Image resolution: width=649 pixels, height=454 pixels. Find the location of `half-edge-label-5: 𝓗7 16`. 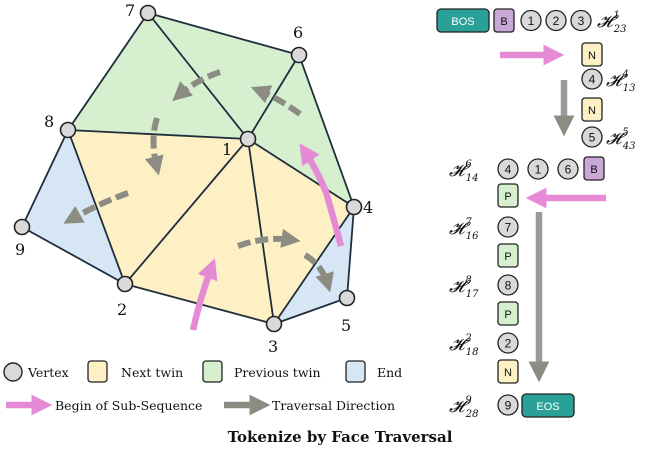

half-edge-label-5: 𝓗7 16 is located at coordinates (464, 229).